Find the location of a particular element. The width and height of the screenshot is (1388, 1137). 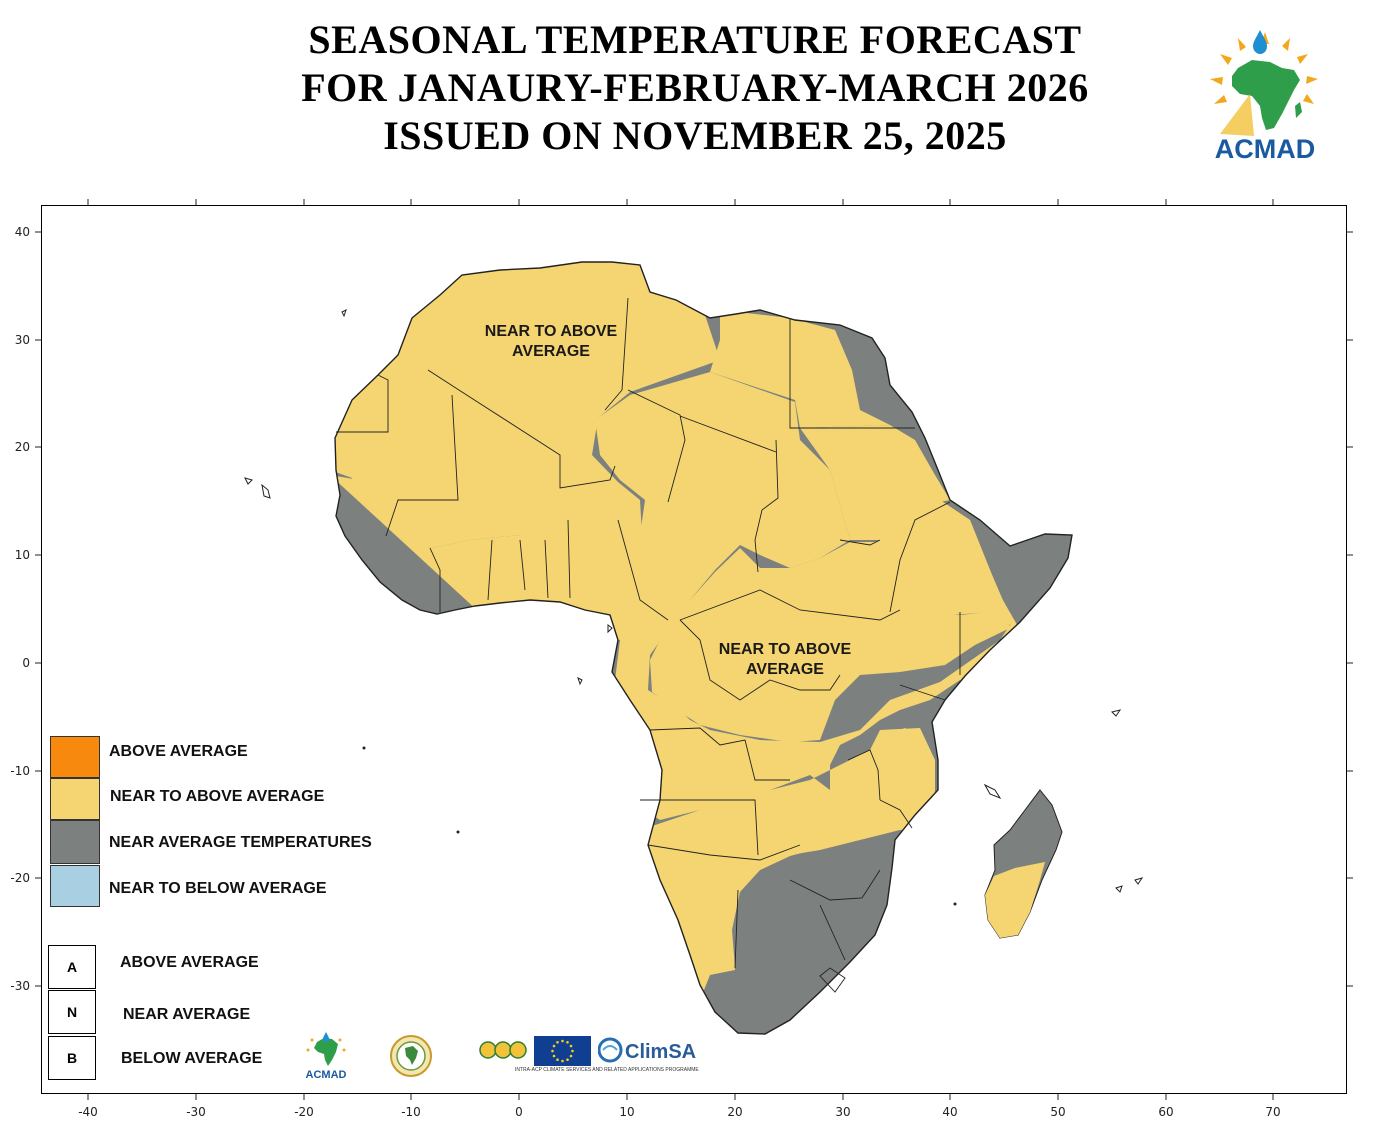

acmad-logo-icon: ACMAD is located at coordinates (1264, 97).